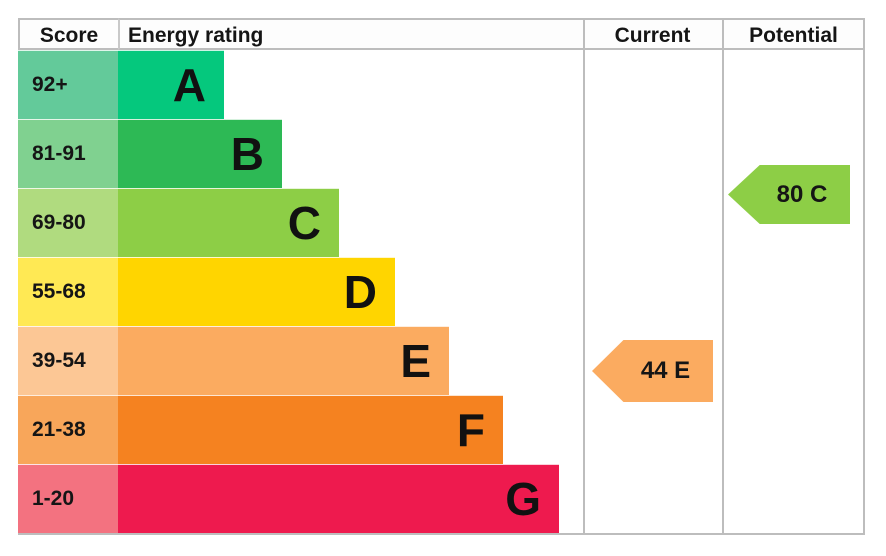 The width and height of the screenshot is (886, 556). Describe the element at coordinates (189, 85) in the screenshot. I see `band-letter-a: A` at that location.